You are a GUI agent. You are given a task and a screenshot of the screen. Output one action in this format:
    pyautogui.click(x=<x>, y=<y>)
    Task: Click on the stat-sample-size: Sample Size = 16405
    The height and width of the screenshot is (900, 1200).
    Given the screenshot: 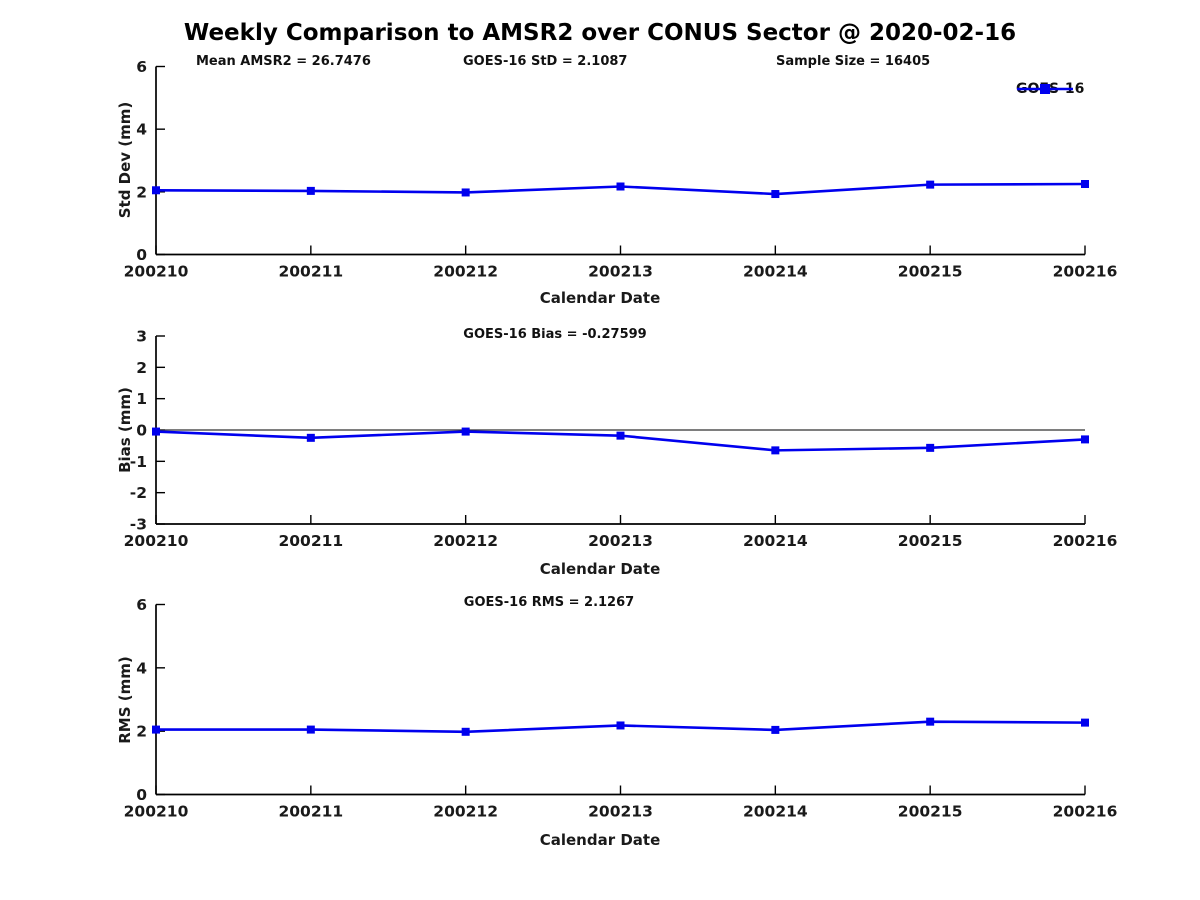 What is the action you would take?
    pyautogui.click(x=853, y=61)
    